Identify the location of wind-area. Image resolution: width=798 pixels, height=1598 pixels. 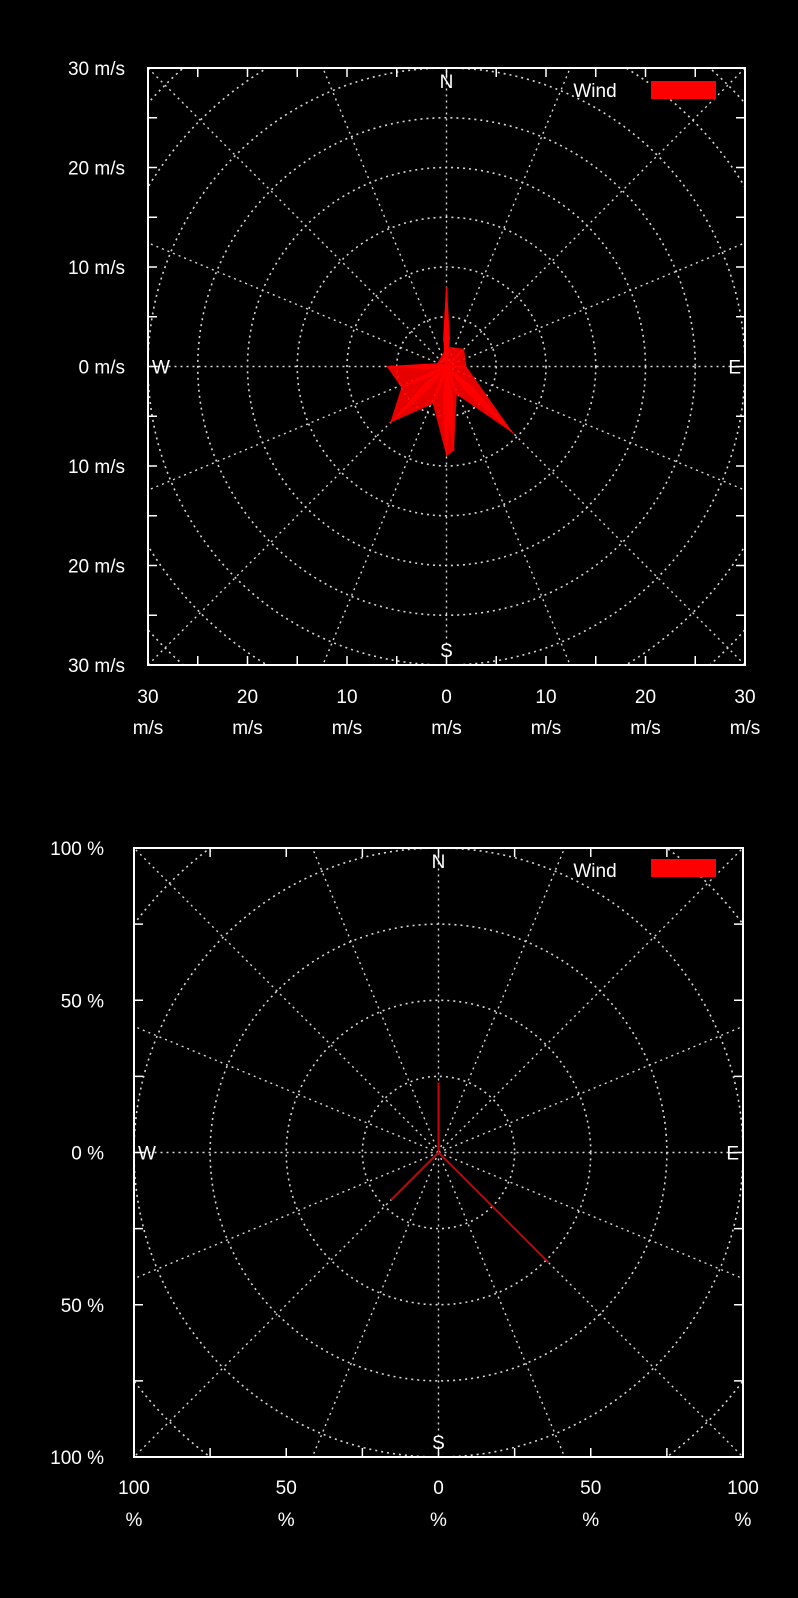
(450, 371).